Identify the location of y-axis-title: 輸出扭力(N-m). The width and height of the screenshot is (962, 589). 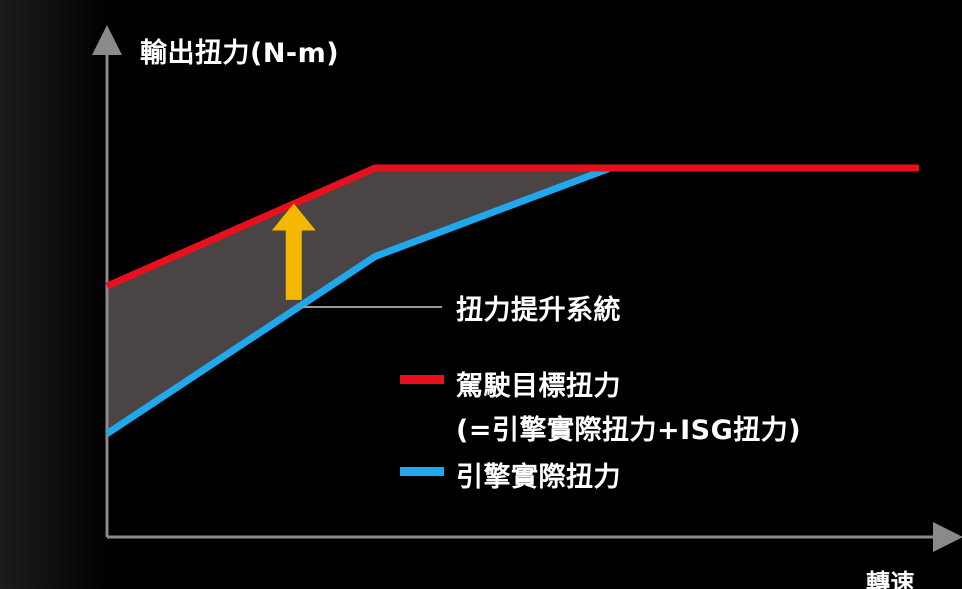
(240, 53).